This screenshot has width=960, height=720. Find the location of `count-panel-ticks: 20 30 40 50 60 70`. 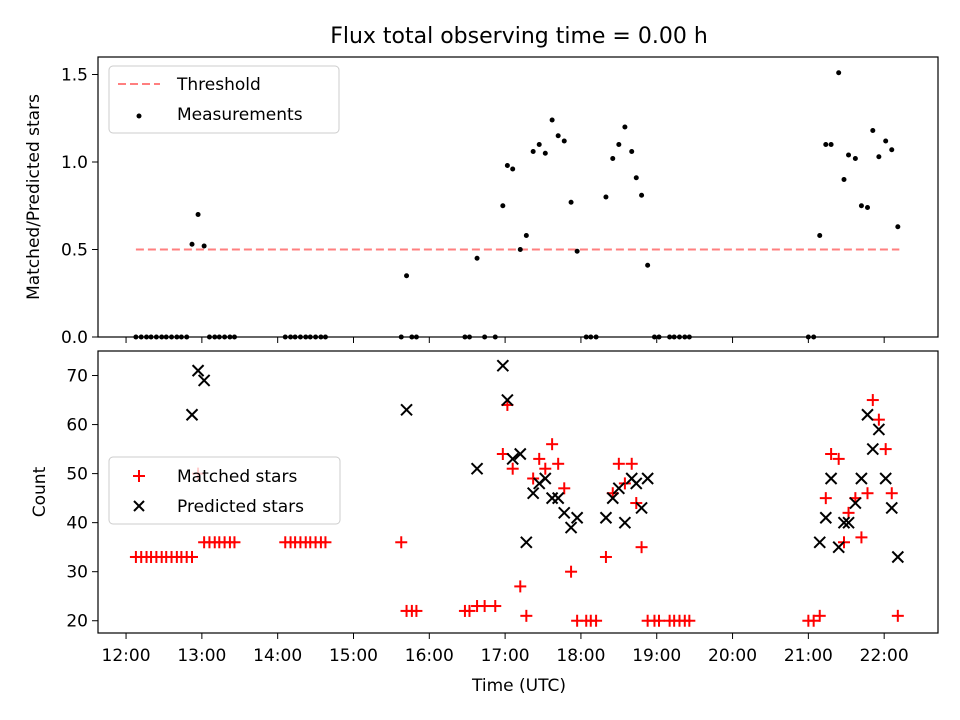

count-panel-ticks: 20 30 40 50 60 70 is located at coordinates (82, 499).